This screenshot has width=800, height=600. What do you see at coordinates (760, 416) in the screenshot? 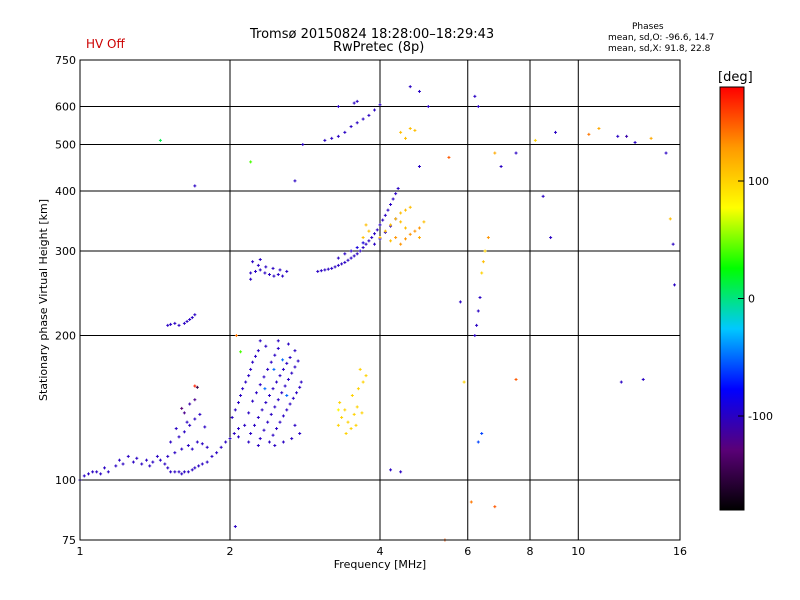
I see `colorbar-tick-label: -100` at bounding box center [760, 416].